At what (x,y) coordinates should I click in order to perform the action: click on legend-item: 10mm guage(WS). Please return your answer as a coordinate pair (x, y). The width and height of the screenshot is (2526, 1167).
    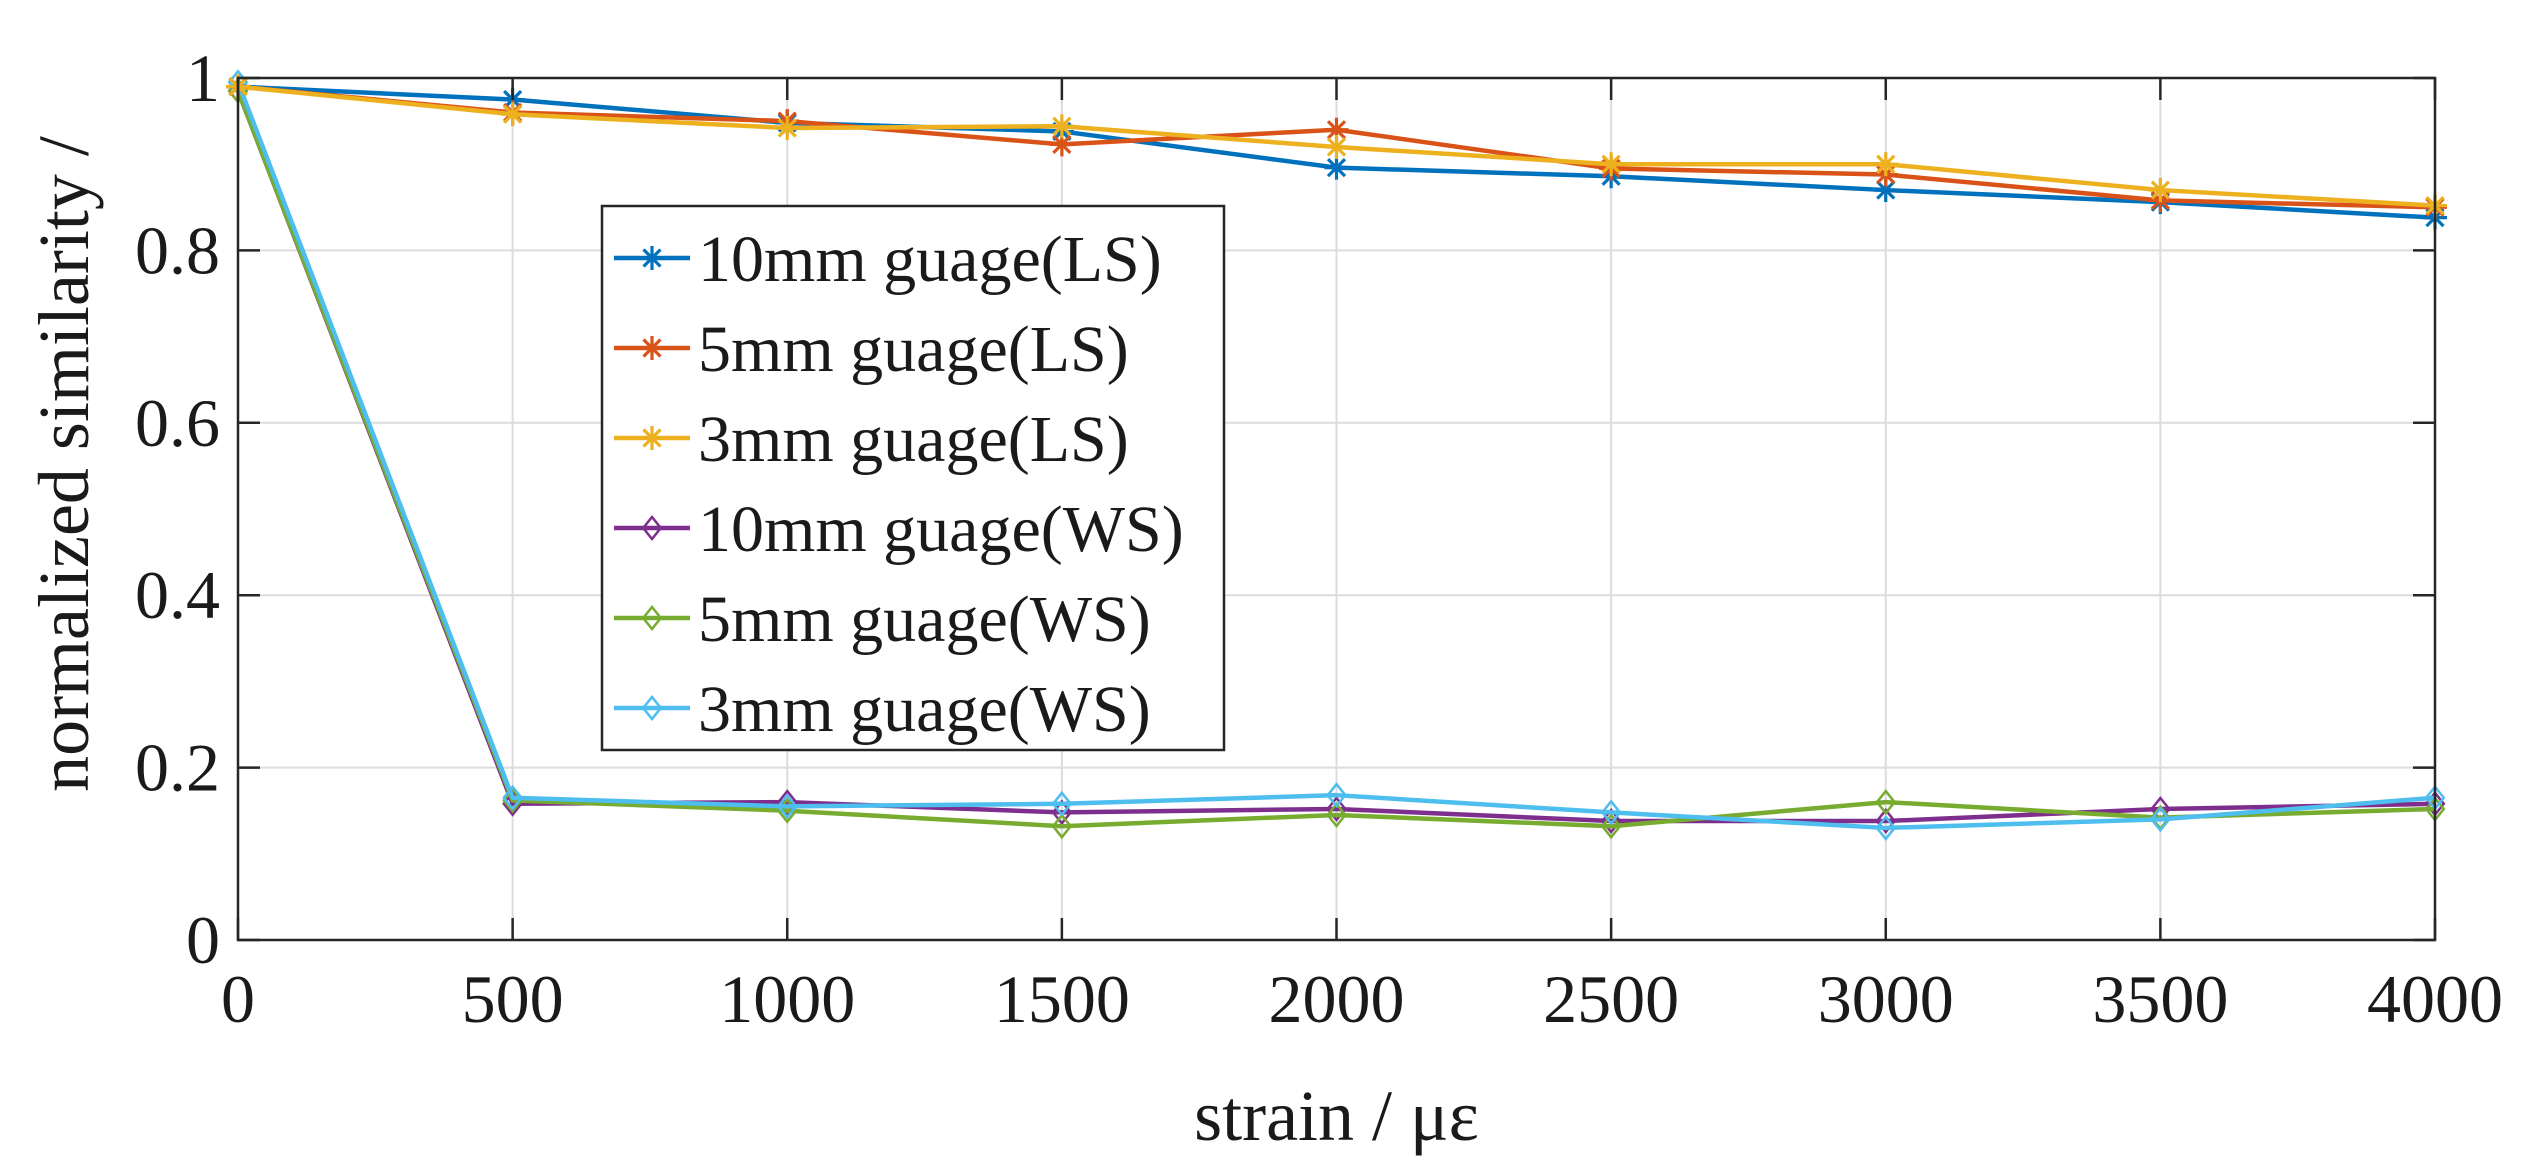
    Looking at the image, I should click on (899, 529).